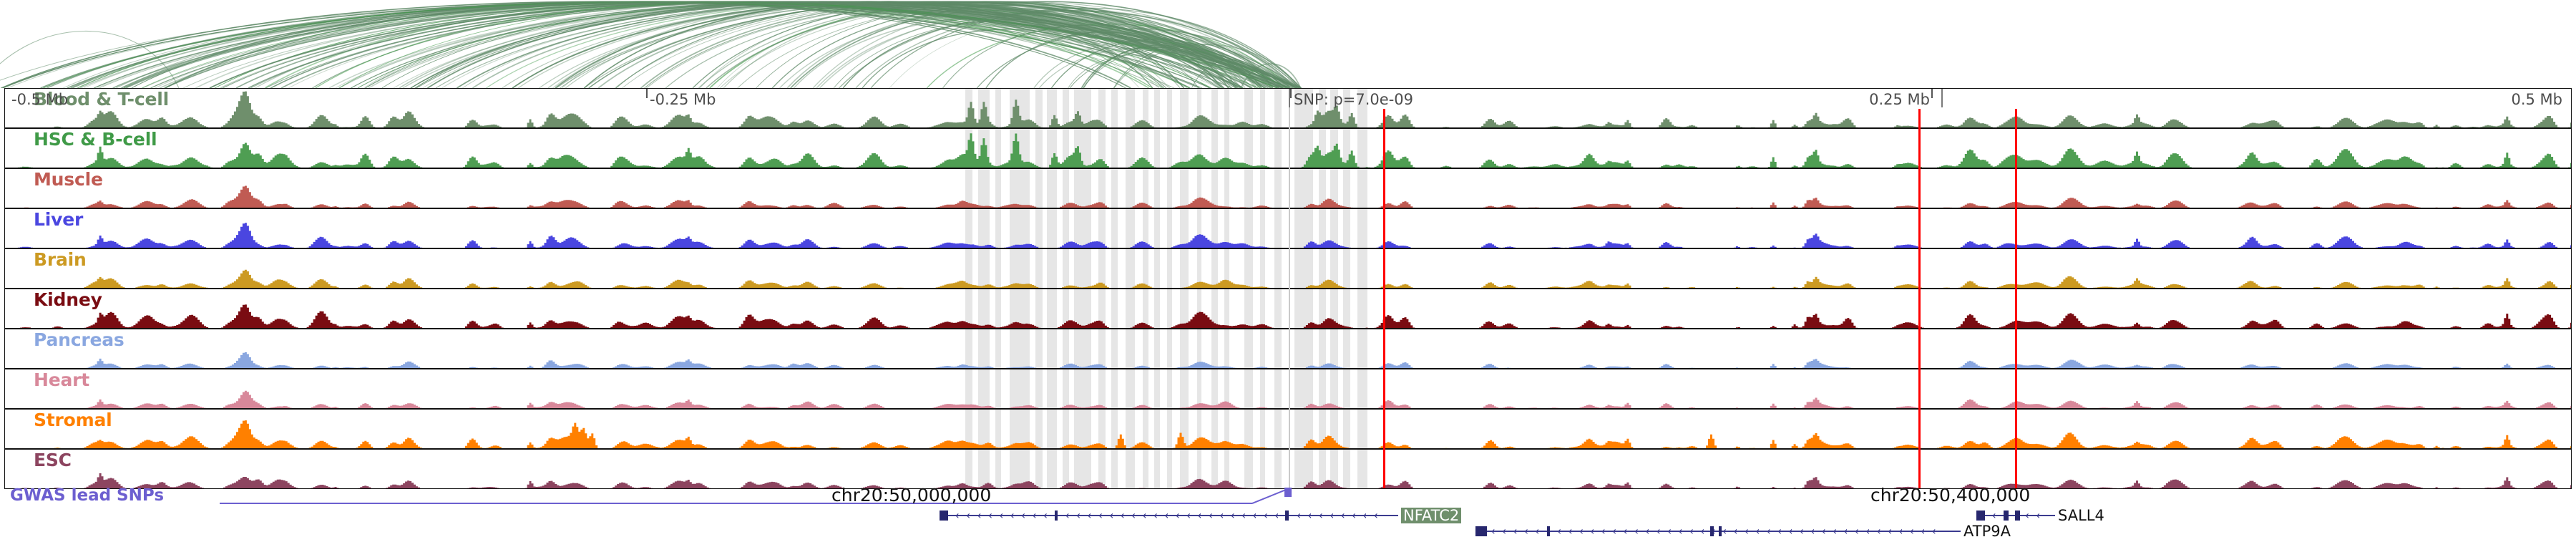  I want to click on track-stromal: Stromal, so click(1288, 430).